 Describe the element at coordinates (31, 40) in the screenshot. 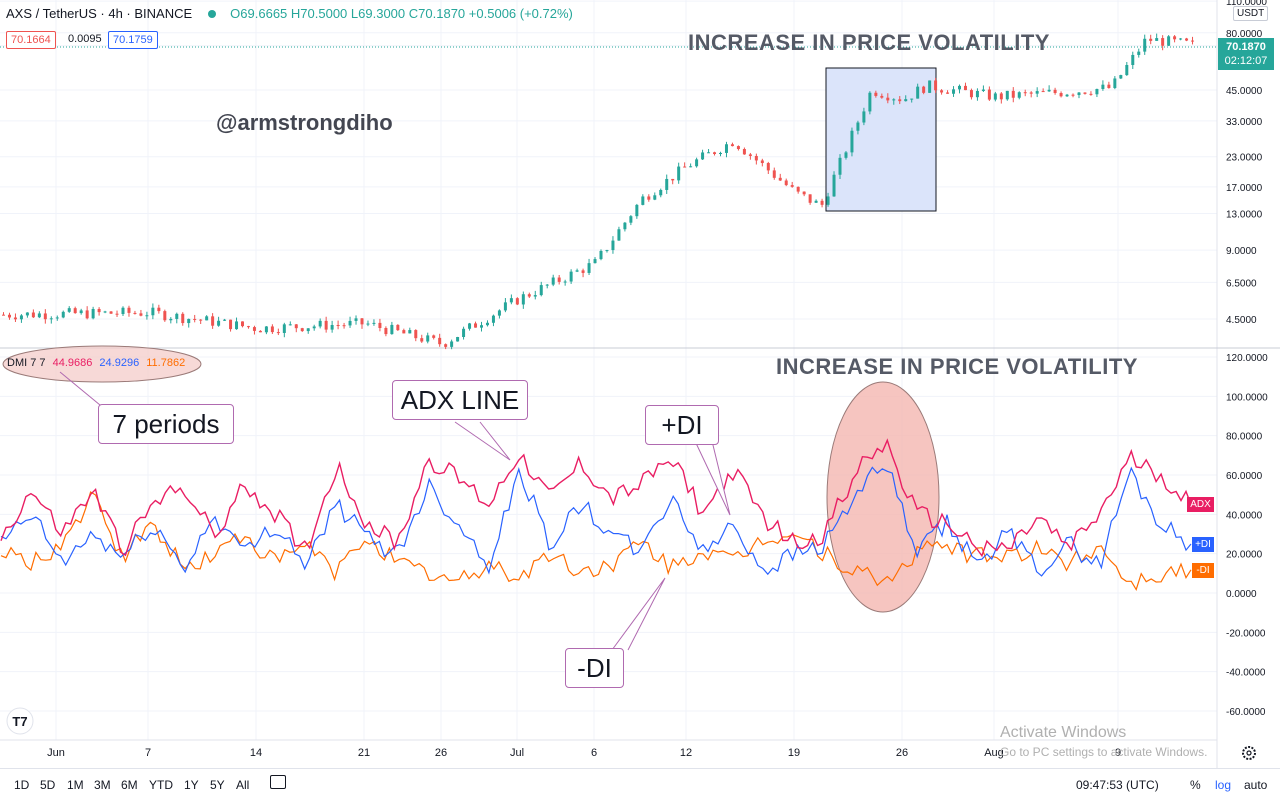

I see `bid-price-box: 70.1664` at that location.